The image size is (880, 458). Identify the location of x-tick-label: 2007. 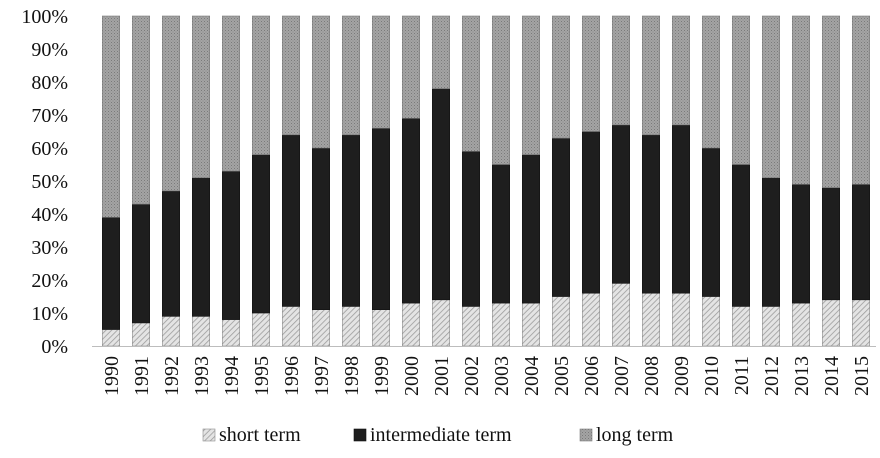
(622, 376).